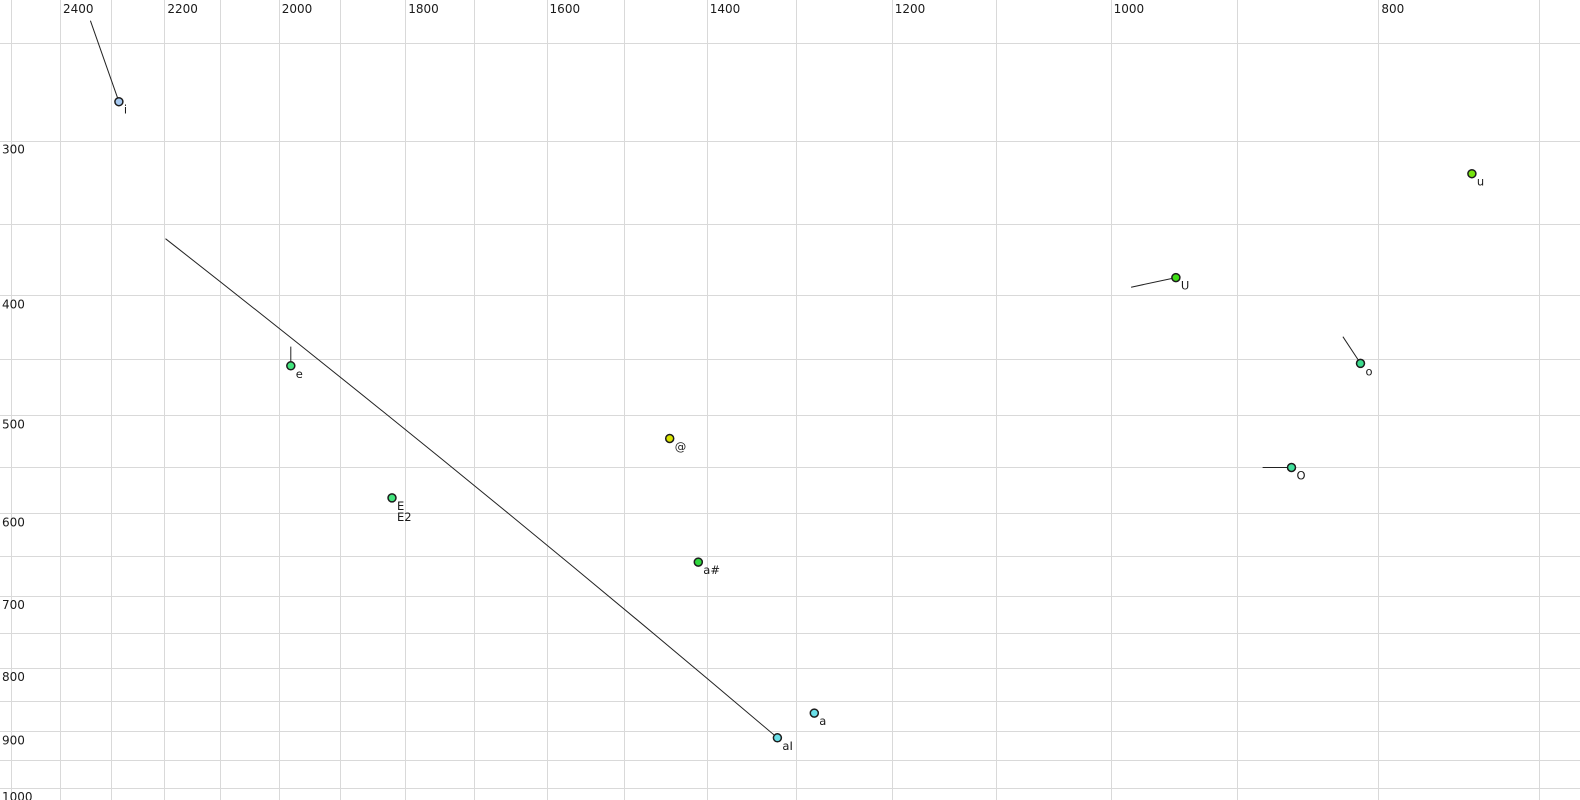 This screenshot has height=800, width=1580. Describe the element at coordinates (13, 677) in the screenshot. I see `y-tick-label-800: 800` at that location.